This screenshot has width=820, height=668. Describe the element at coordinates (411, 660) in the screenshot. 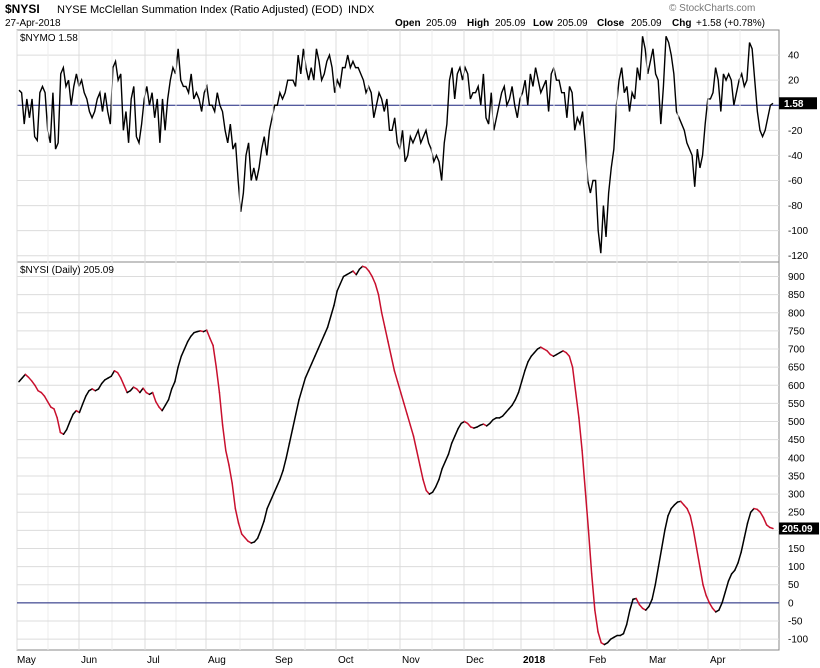

I see `x-tick-label: Nov` at that location.